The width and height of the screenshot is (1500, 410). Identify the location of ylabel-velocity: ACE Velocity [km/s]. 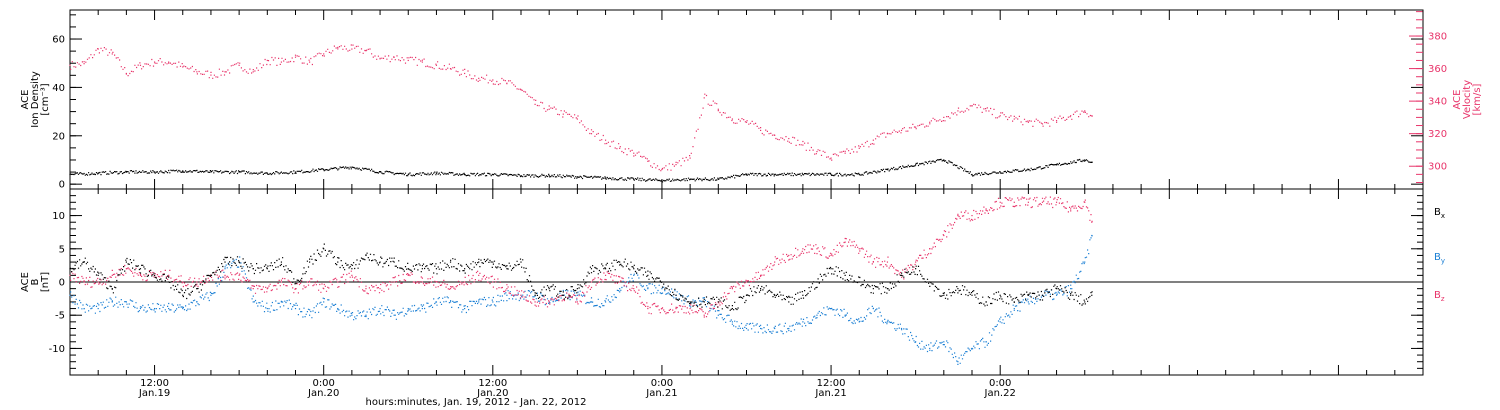
(1467, 99).